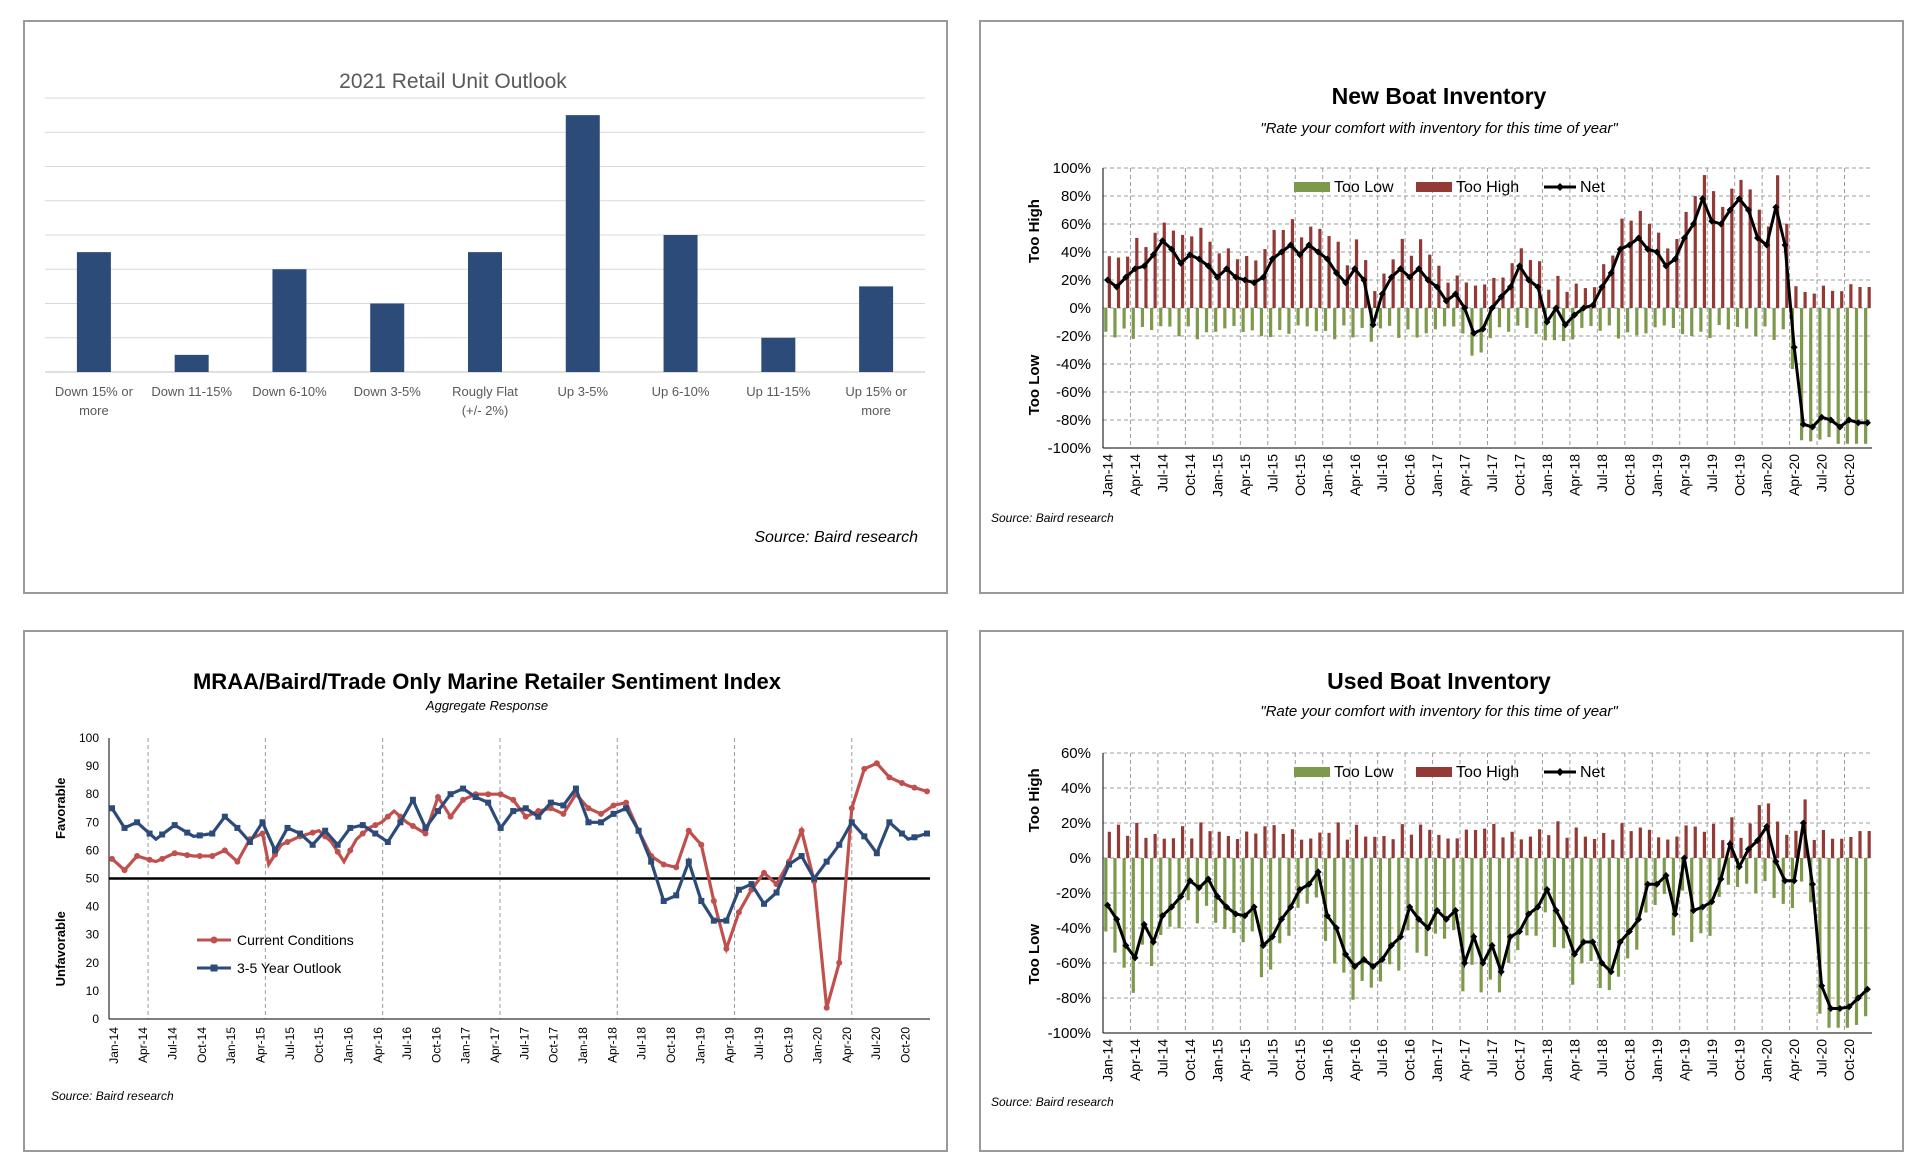 This screenshot has width=1922, height=1170. I want to click on legend-current-marker, so click(214, 940).